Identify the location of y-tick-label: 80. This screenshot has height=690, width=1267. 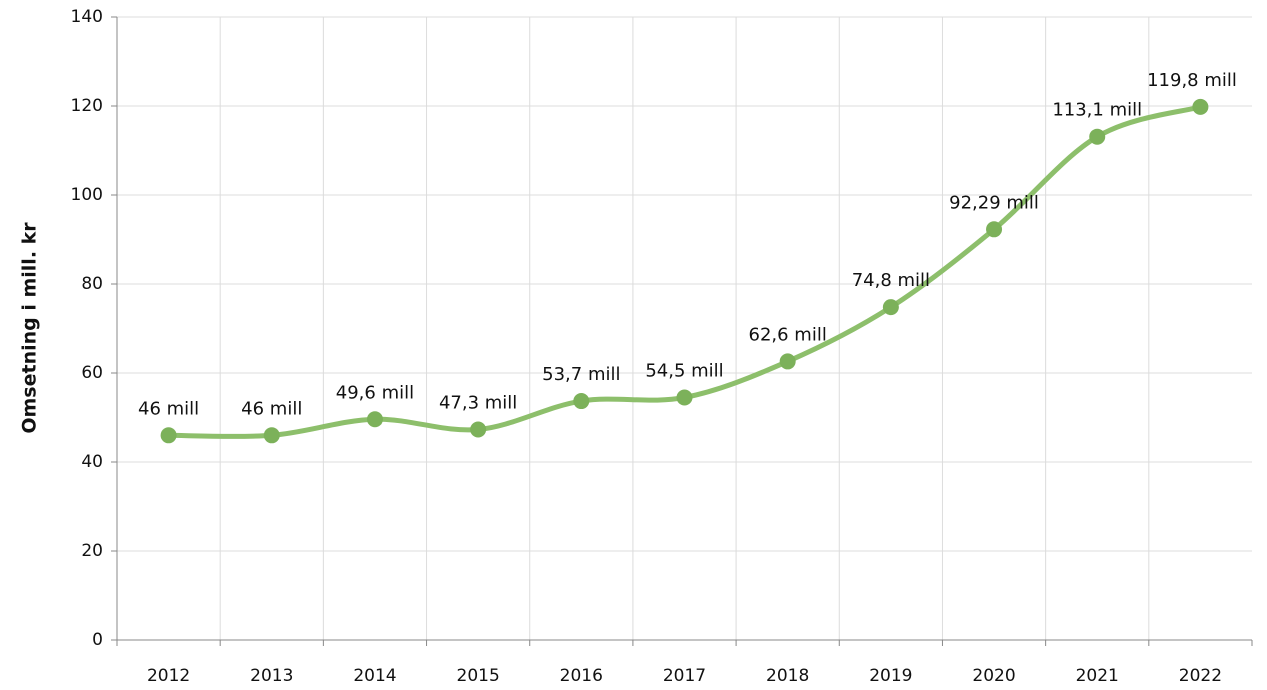
(92, 284).